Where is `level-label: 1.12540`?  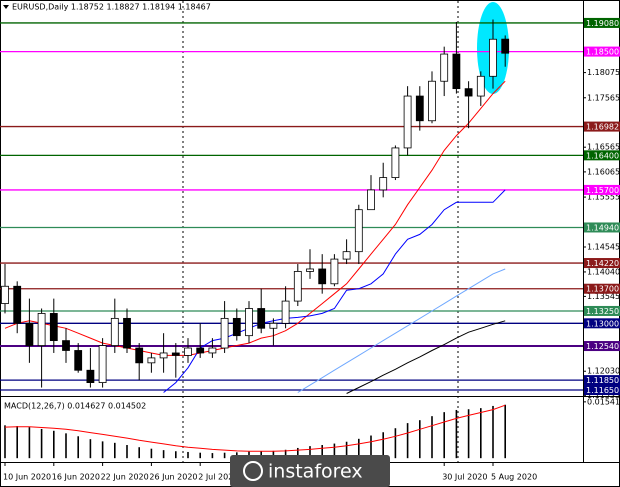 level-label: 1.12540 is located at coordinates (602, 346).